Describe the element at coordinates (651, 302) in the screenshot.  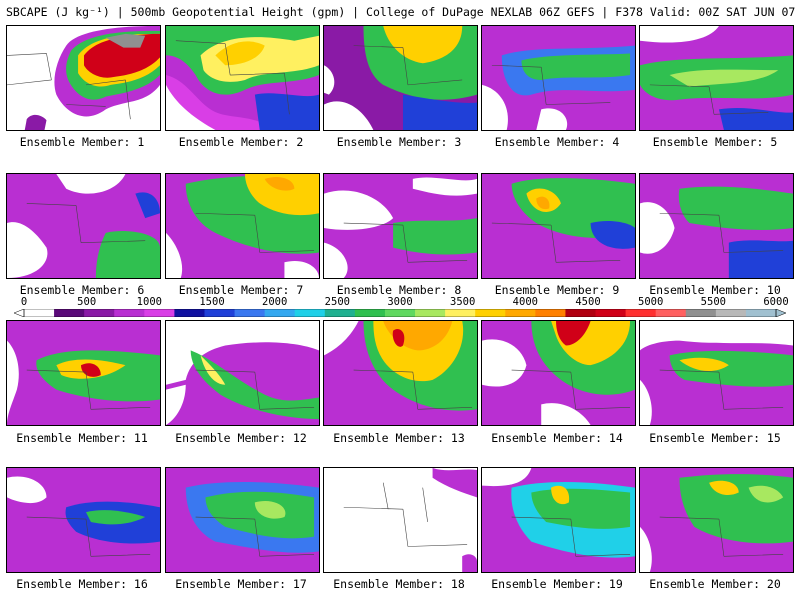
I see `colorbar-tick-label: 5000` at that location.